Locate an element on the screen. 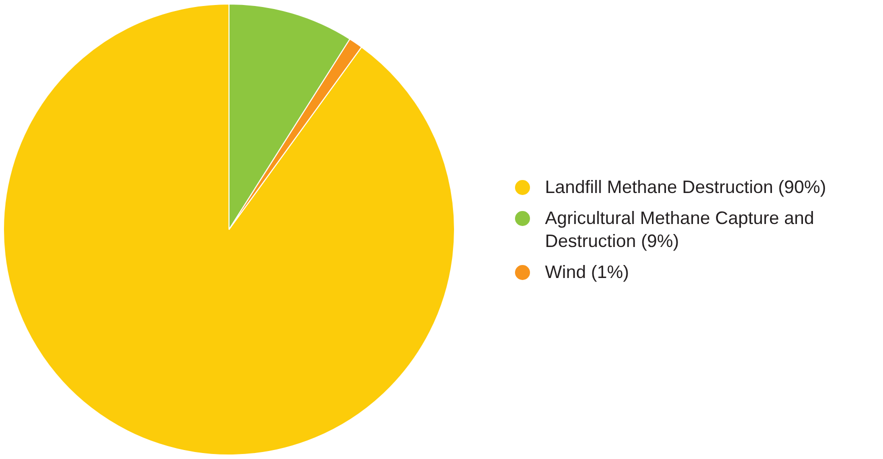 Image resolution: width=883 pixels, height=459 pixels. legend-label: Landfill Methane Destruction (90%) is located at coordinates (685, 187).